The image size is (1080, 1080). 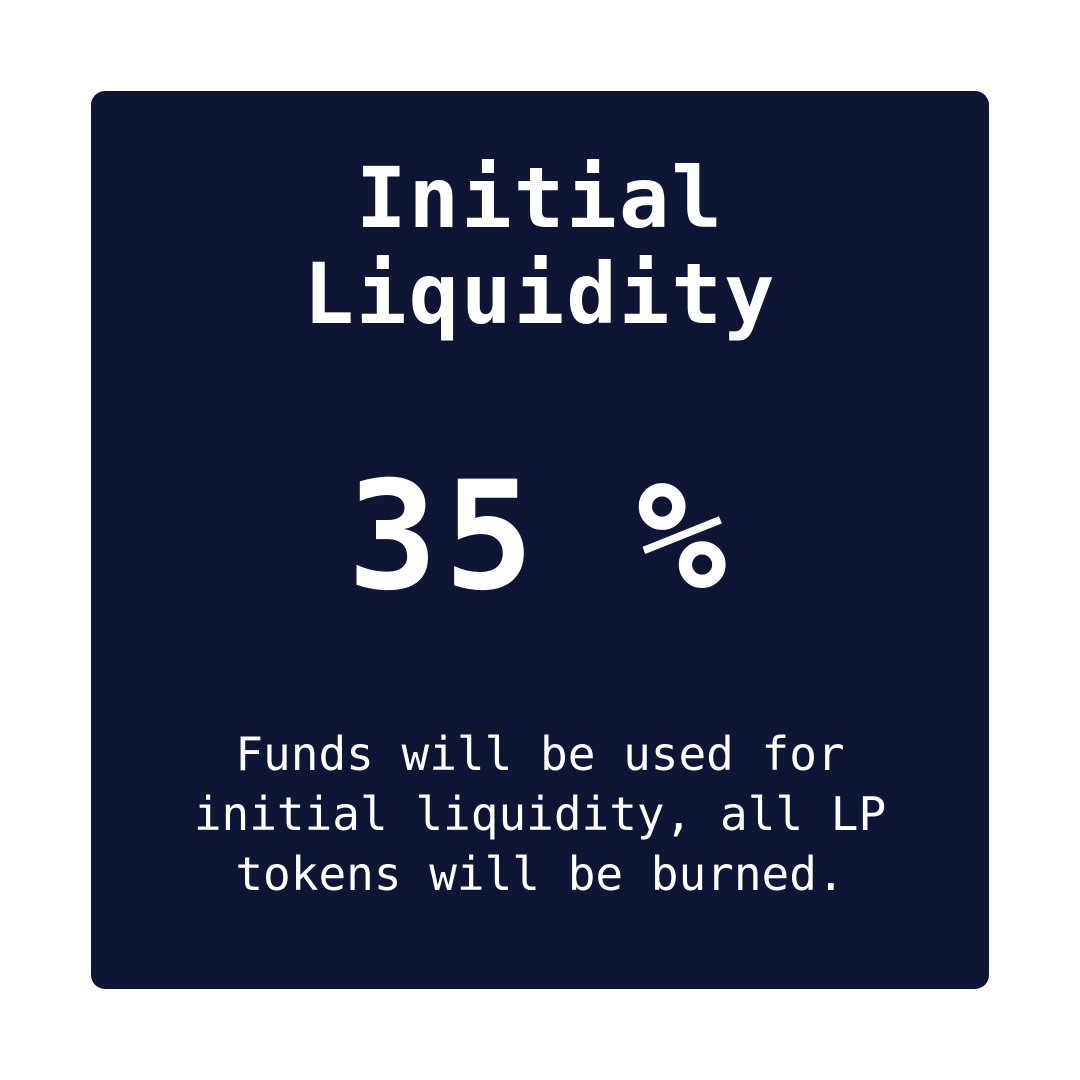 What do you see at coordinates (540, 754) in the screenshot?
I see `description-line-1: Funds will be used for` at bounding box center [540, 754].